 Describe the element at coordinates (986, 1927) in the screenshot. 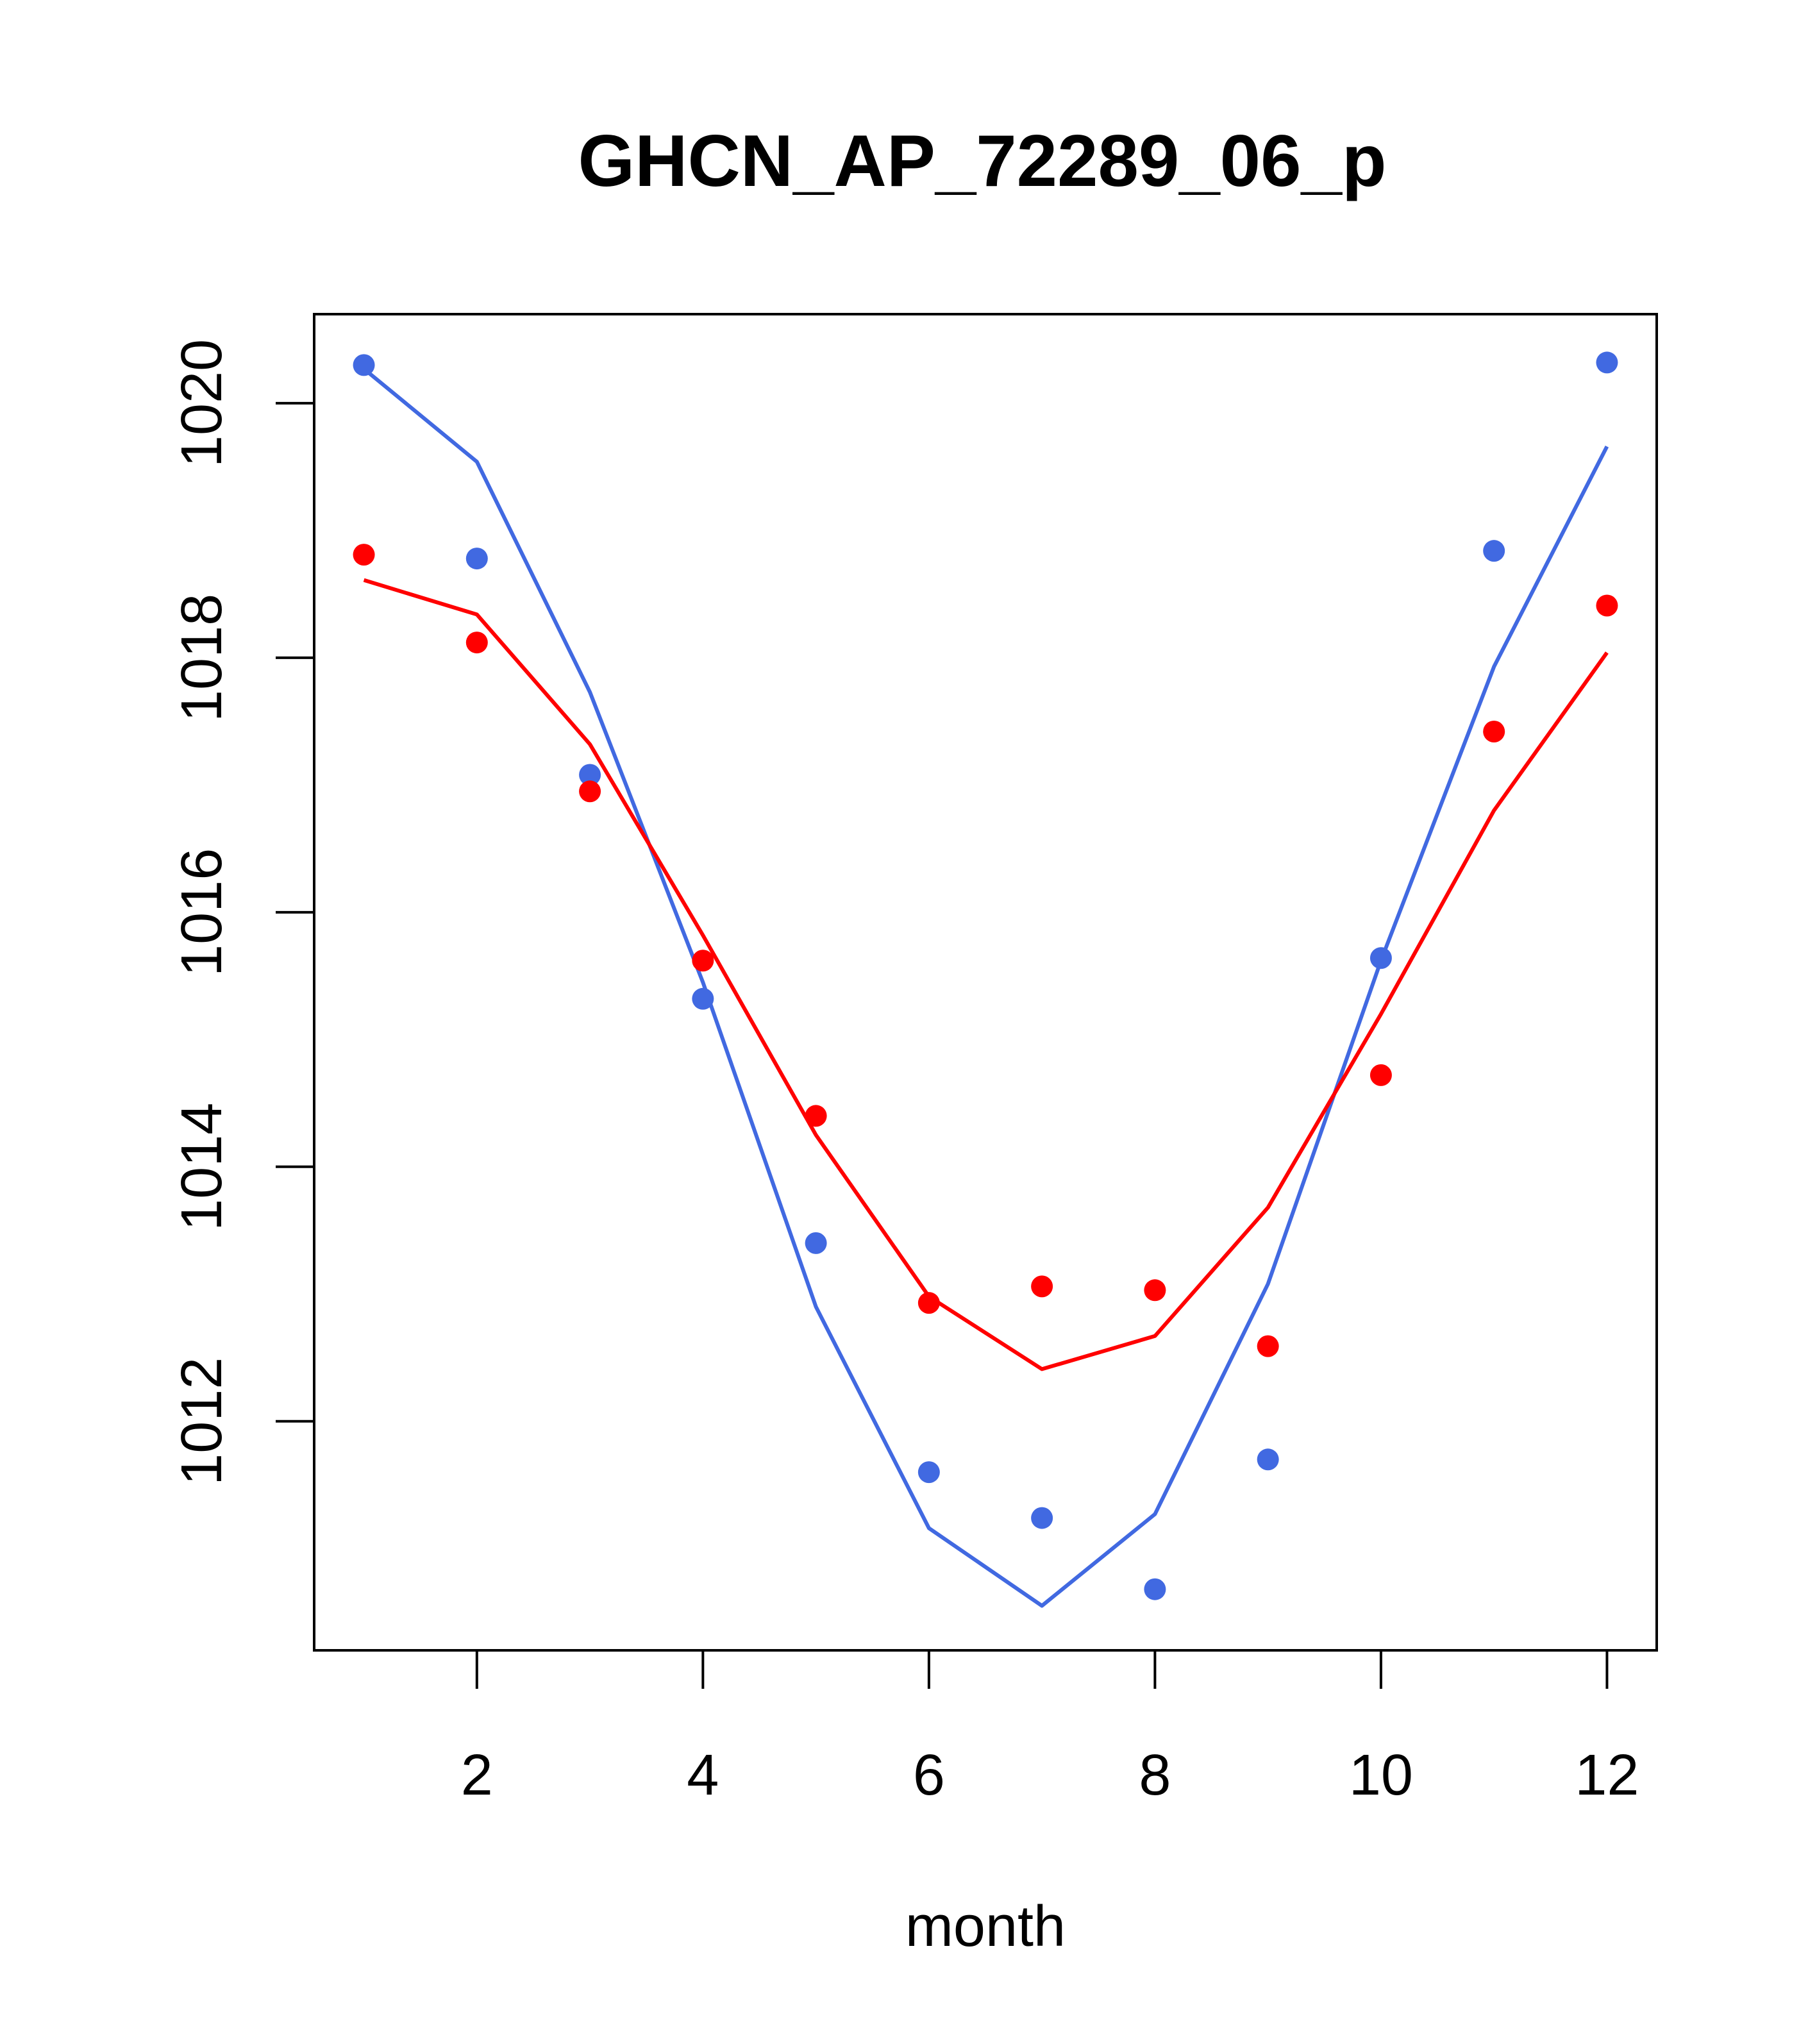

I see `x-axis-label: month` at that location.